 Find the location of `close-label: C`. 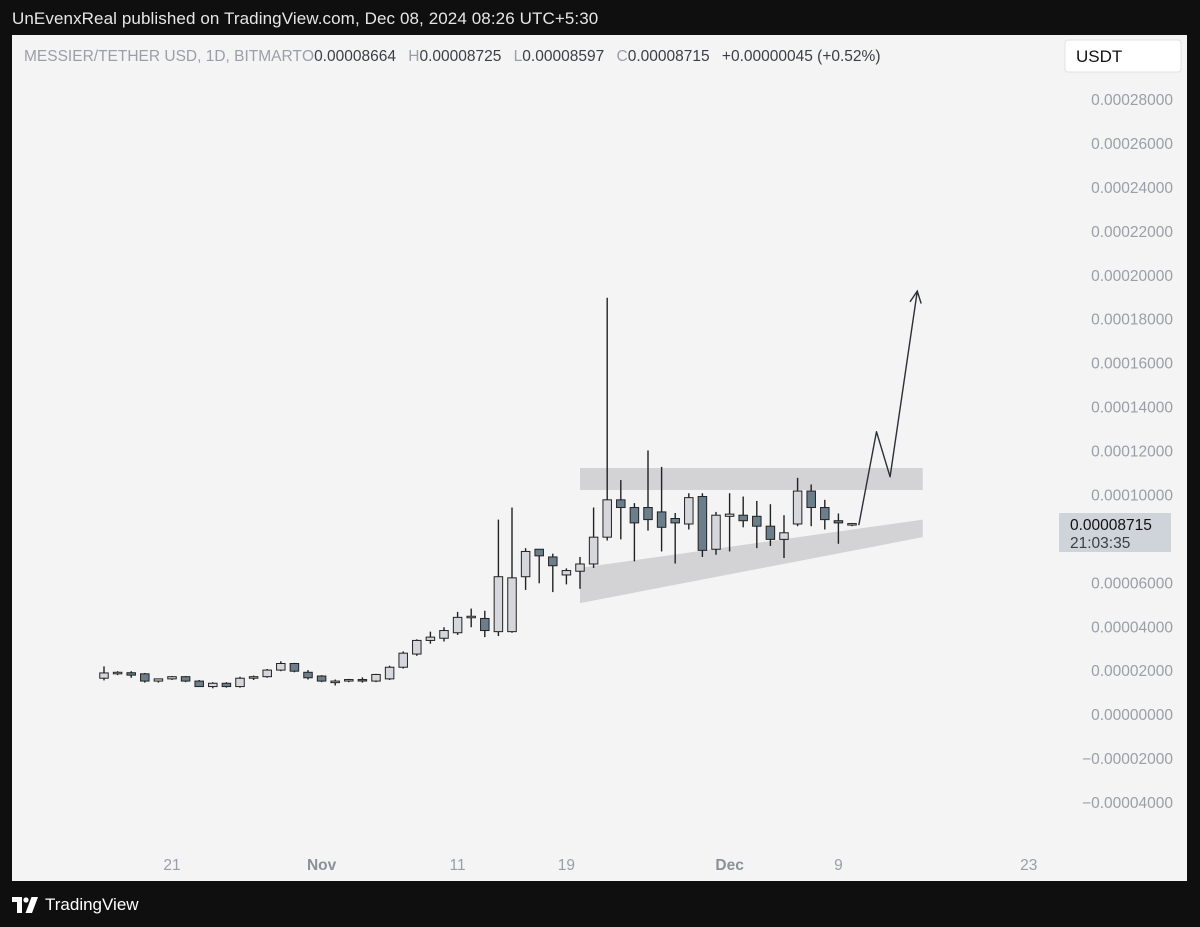

close-label: C is located at coordinates (622, 56).